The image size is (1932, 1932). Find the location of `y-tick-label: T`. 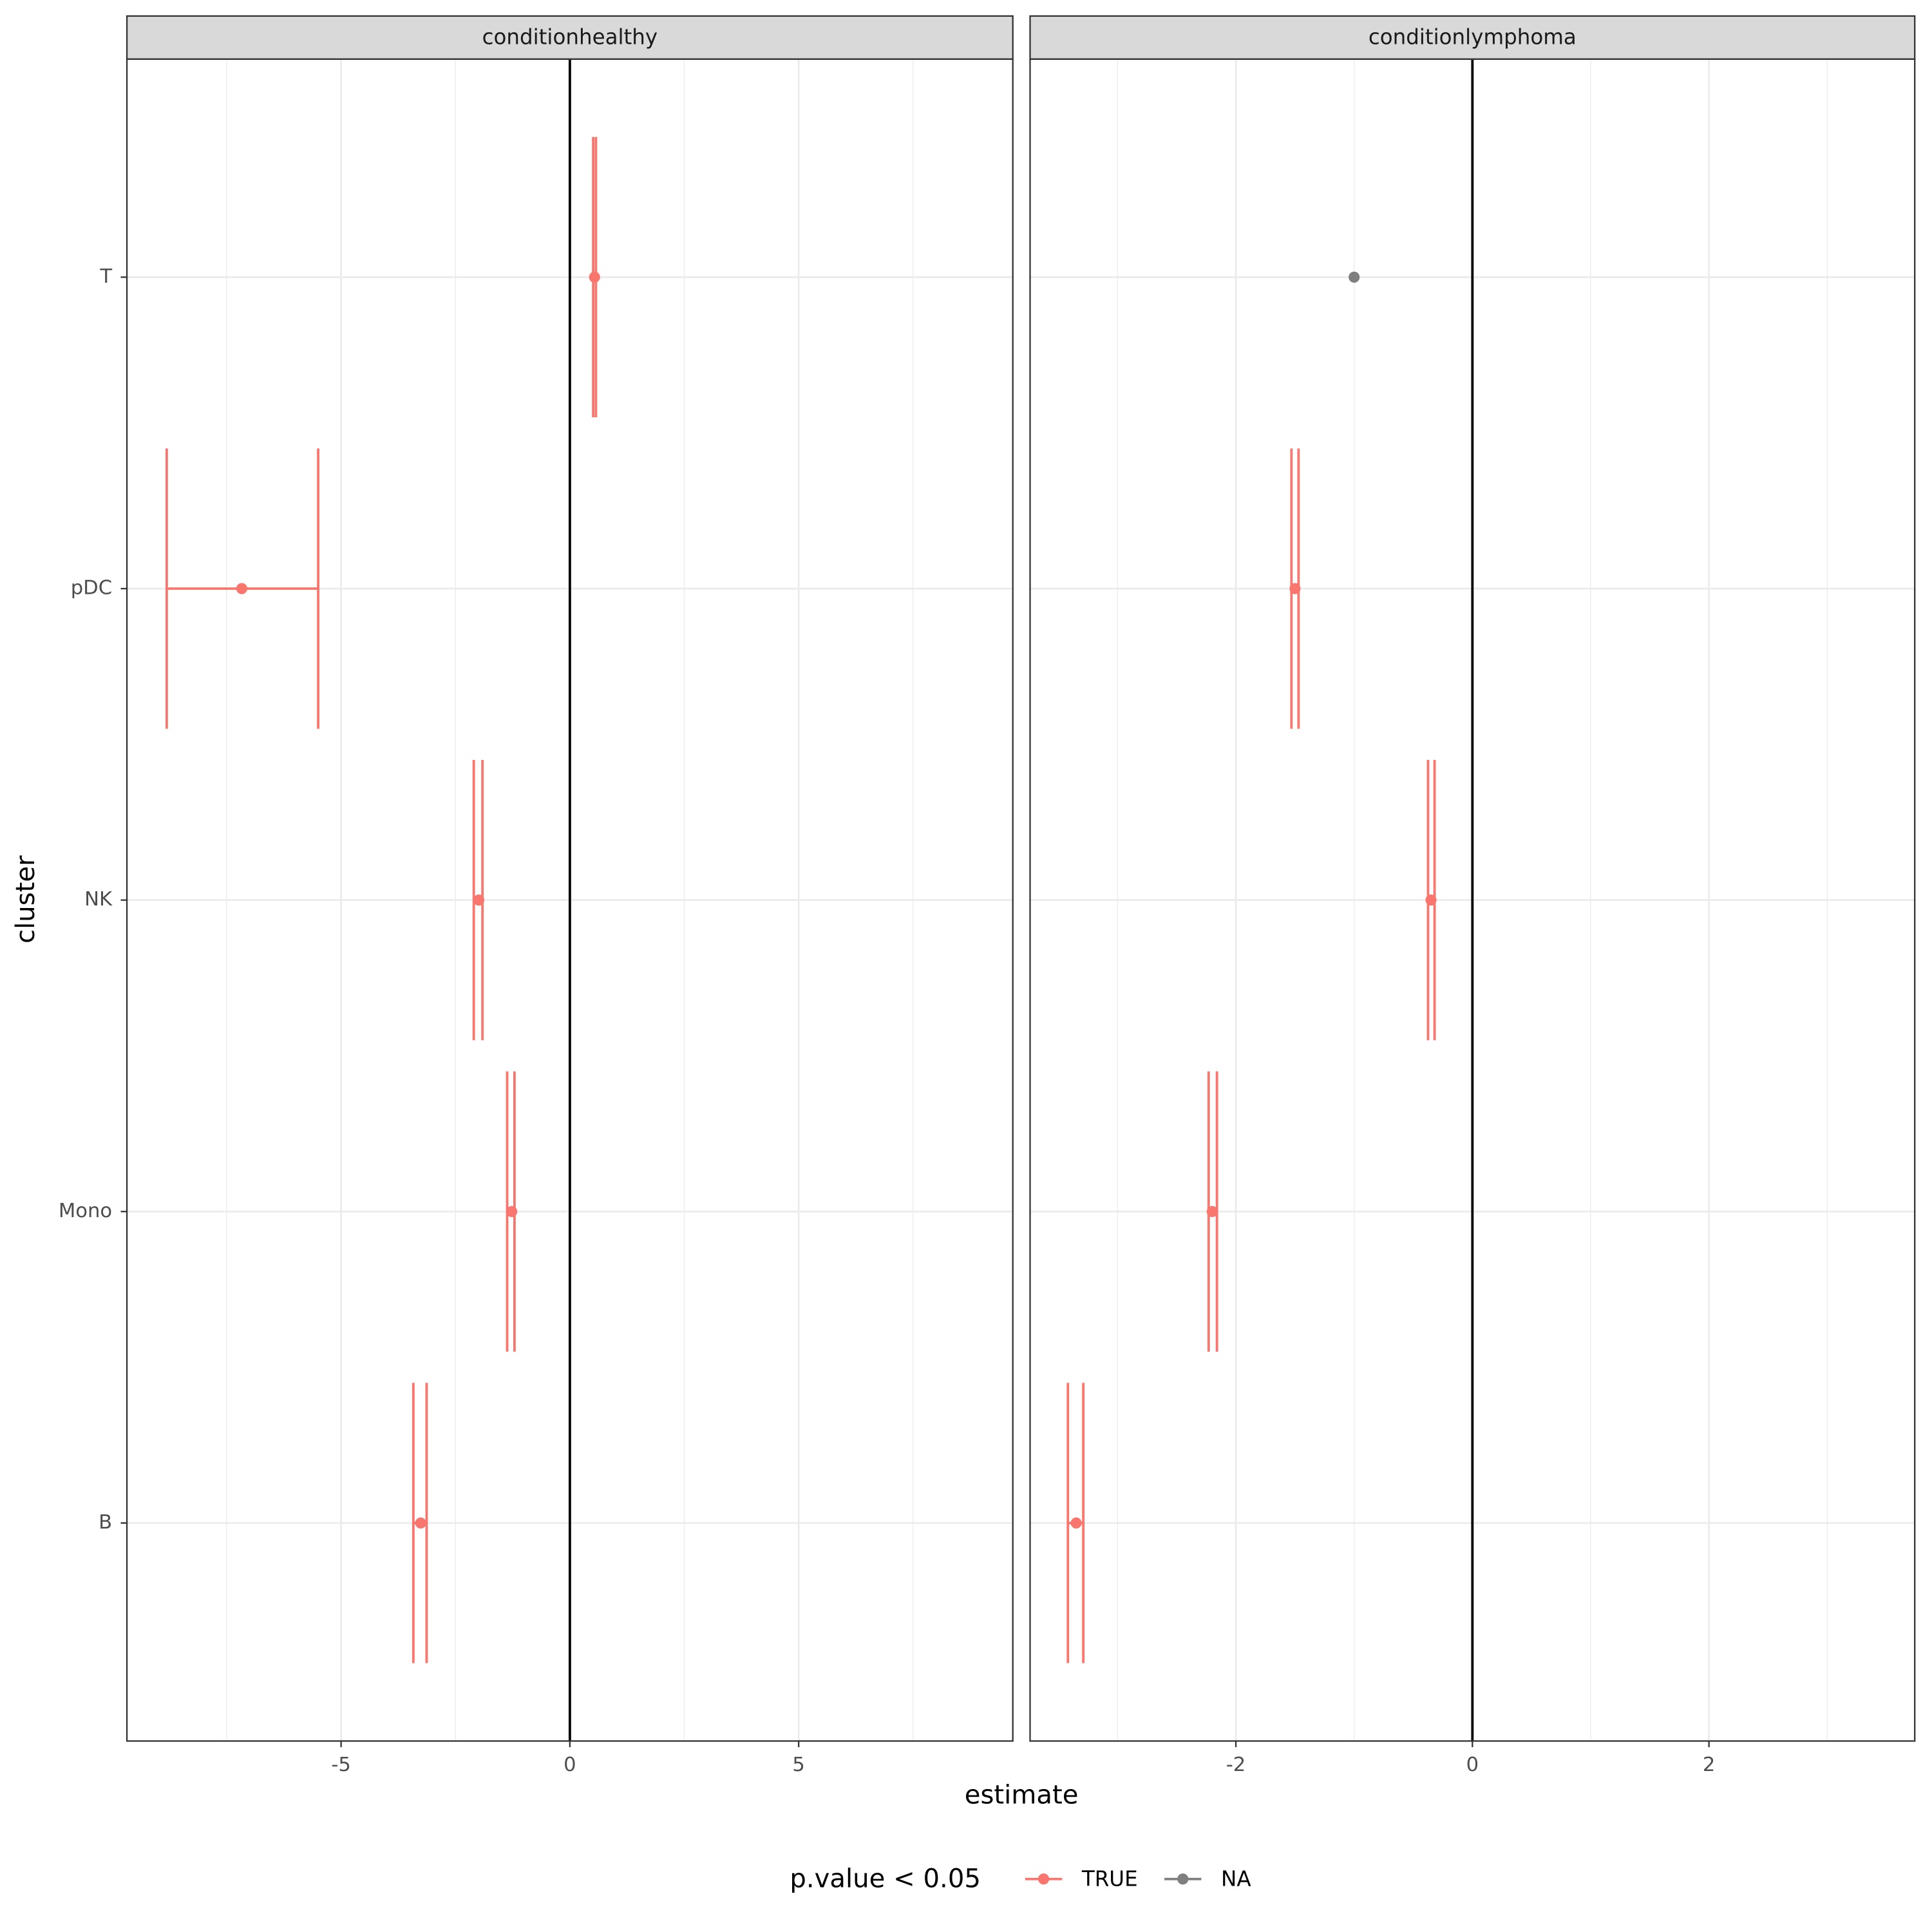

y-tick-label: T is located at coordinates (105, 277).